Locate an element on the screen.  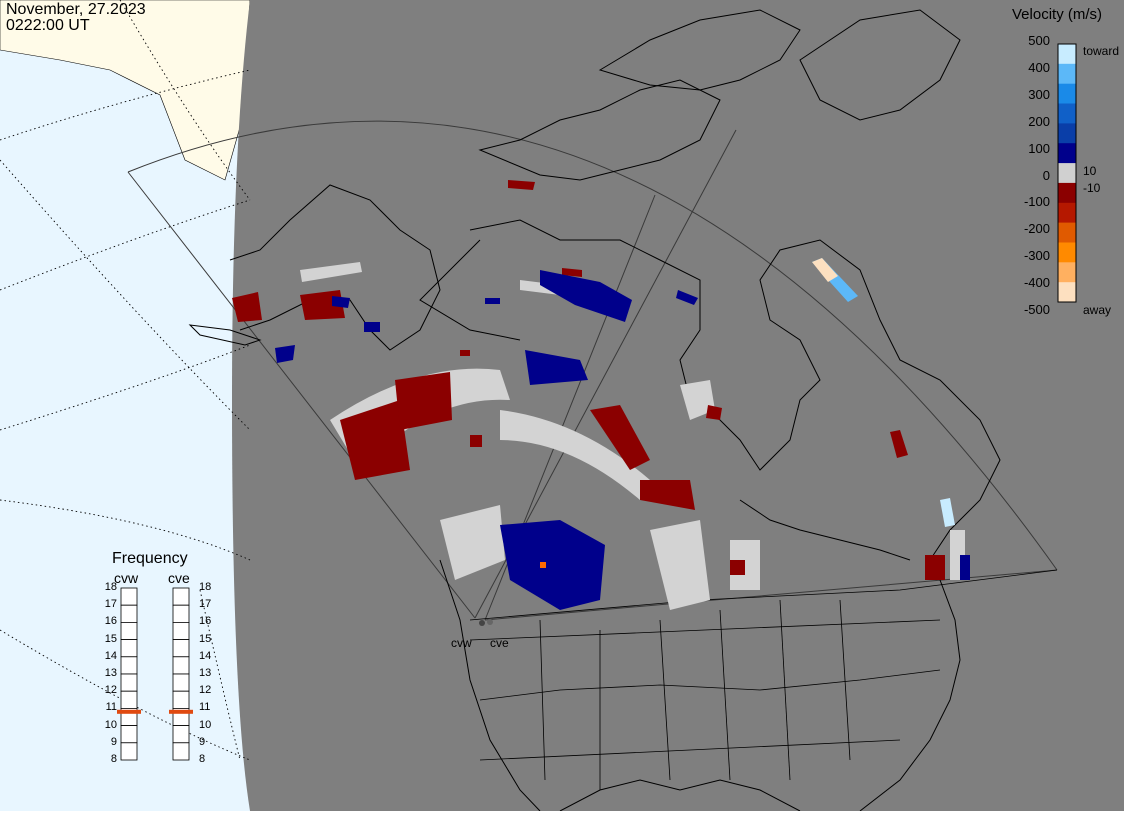
state-borders is located at coordinates (763, 679).